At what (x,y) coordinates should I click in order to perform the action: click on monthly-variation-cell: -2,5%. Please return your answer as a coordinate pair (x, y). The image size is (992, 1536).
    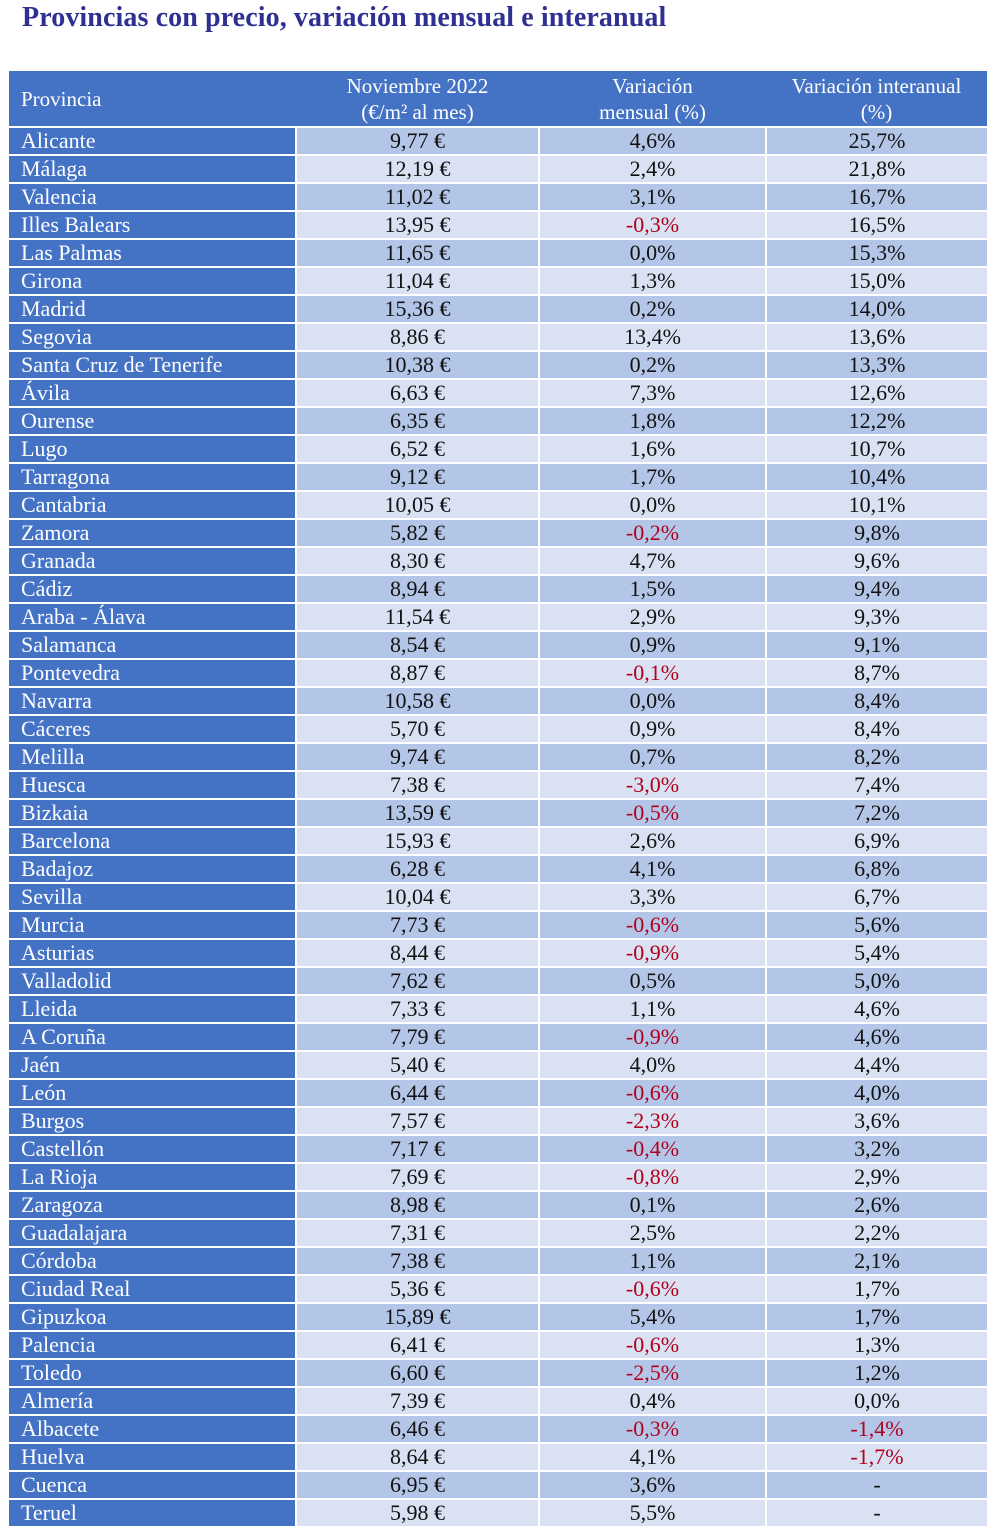
    Looking at the image, I should click on (652, 1372).